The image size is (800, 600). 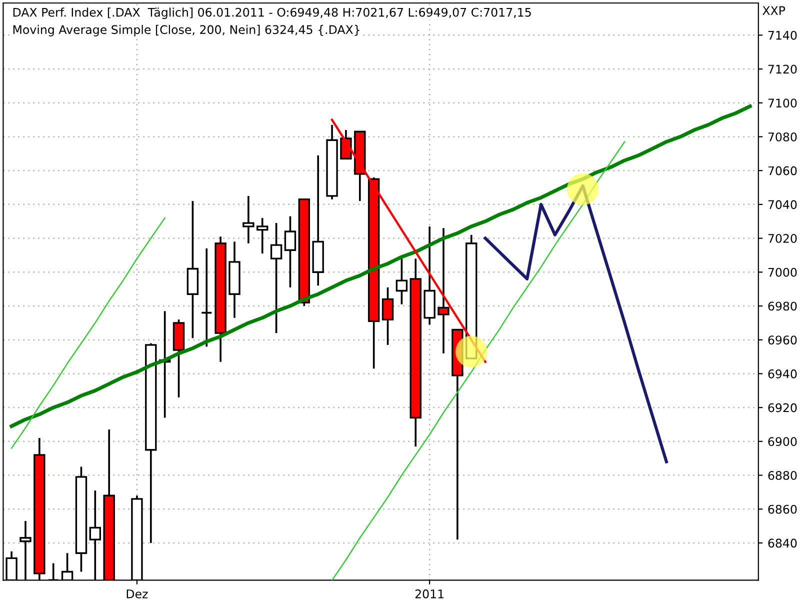 What do you see at coordinates (782, 340) in the screenshot?
I see `y-tick-label: 6960` at bounding box center [782, 340].